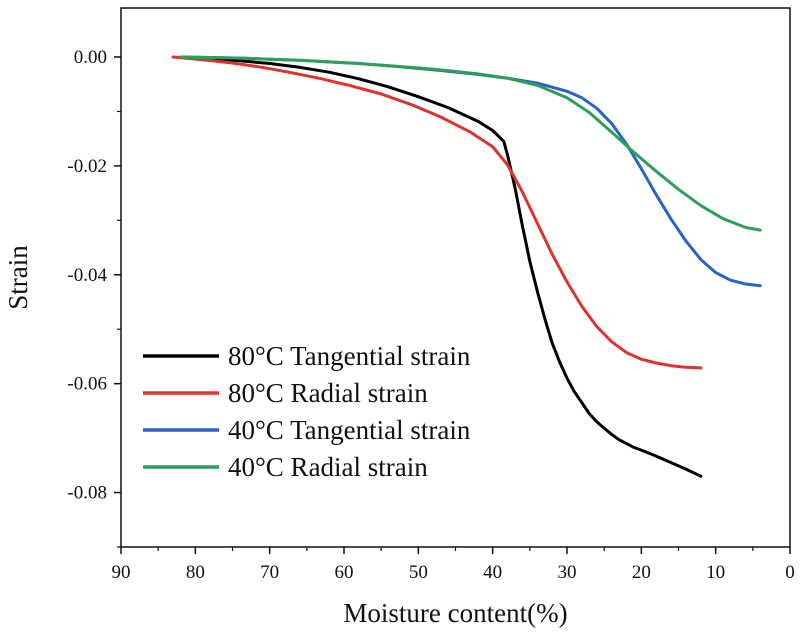 Image resolution: width=800 pixels, height=637 pixels. What do you see at coordinates (87, 384) in the screenshot?
I see `y-tick-label: -0.06` at bounding box center [87, 384].